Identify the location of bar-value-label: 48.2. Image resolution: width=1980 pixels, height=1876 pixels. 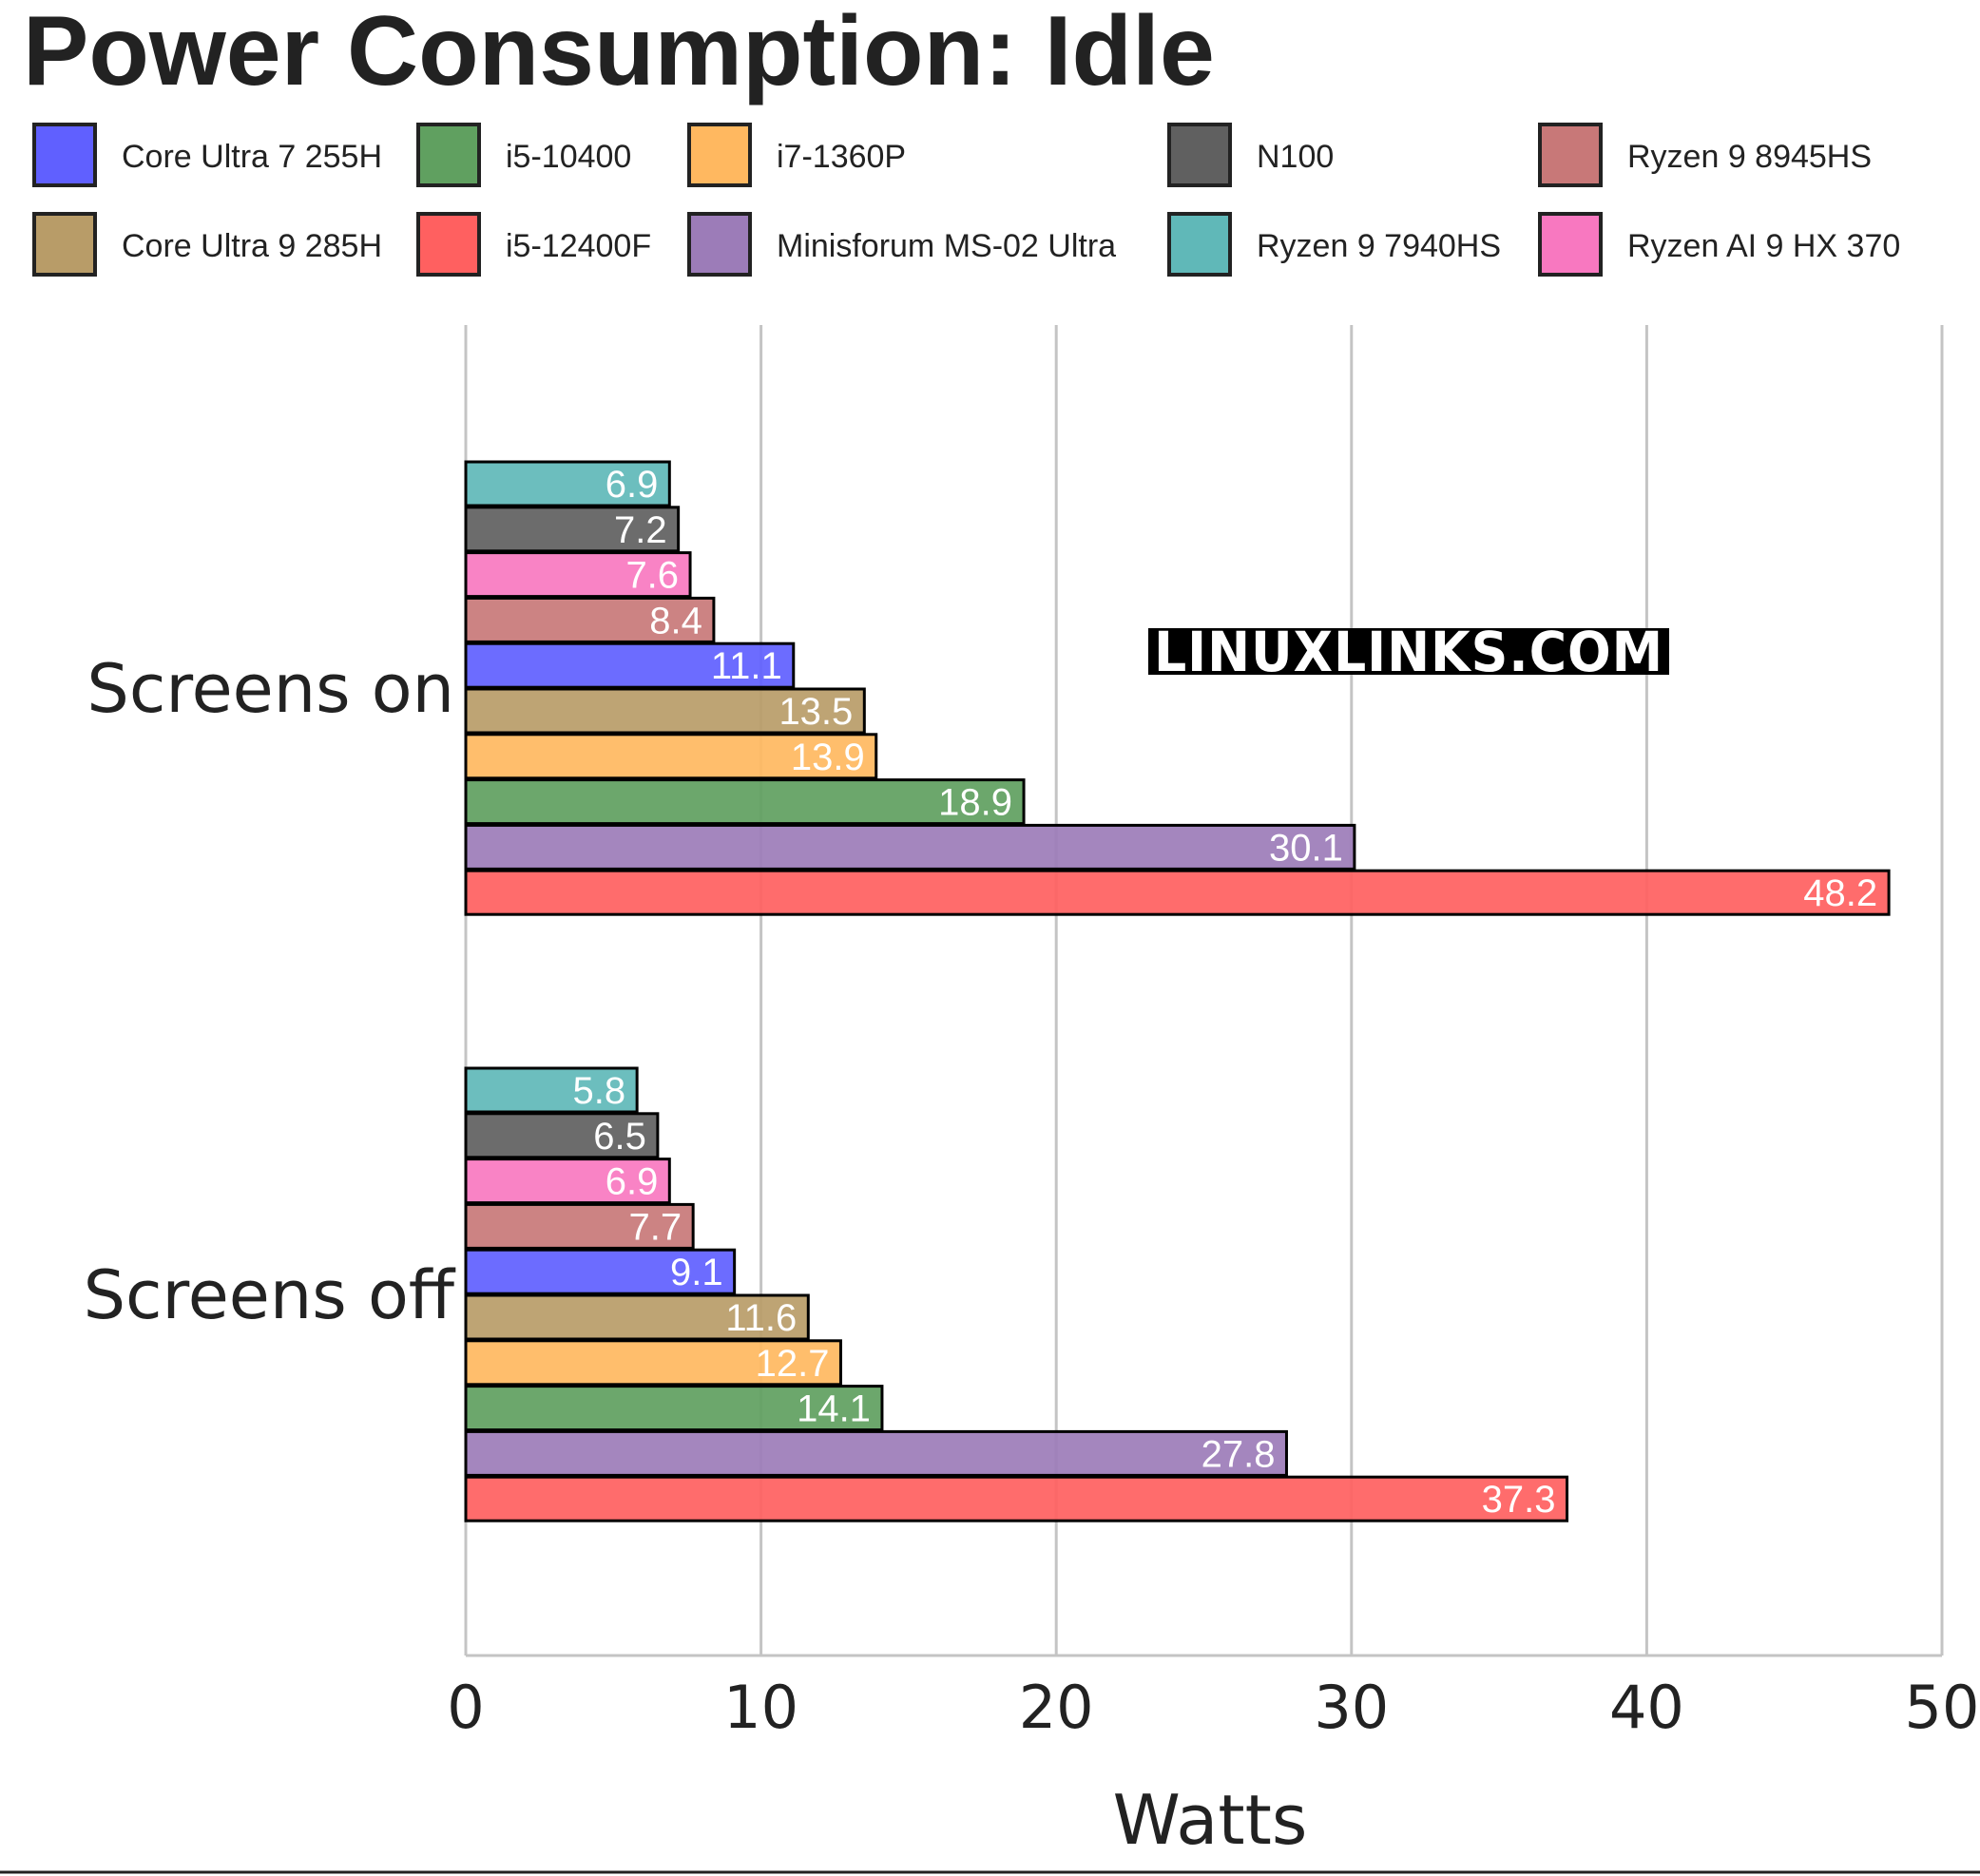
(1840, 893).